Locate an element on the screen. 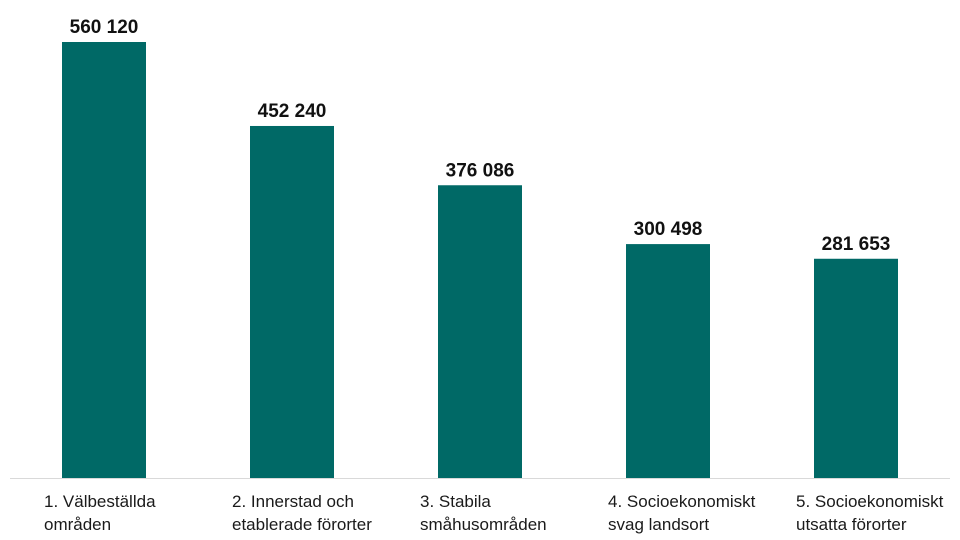 The height and width of the screenshot is (540, 960). category-label-5: 5. Socioekonomiskt utsatta förorter is located at coordinates (870, 513).